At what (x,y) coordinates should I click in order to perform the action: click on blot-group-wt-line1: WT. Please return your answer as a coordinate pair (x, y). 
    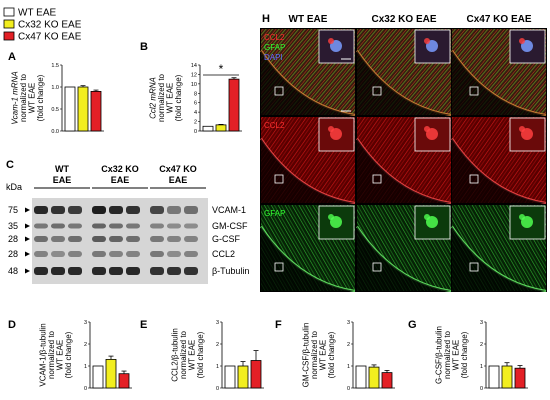
    Looking at the image, I should click on (62, 169).